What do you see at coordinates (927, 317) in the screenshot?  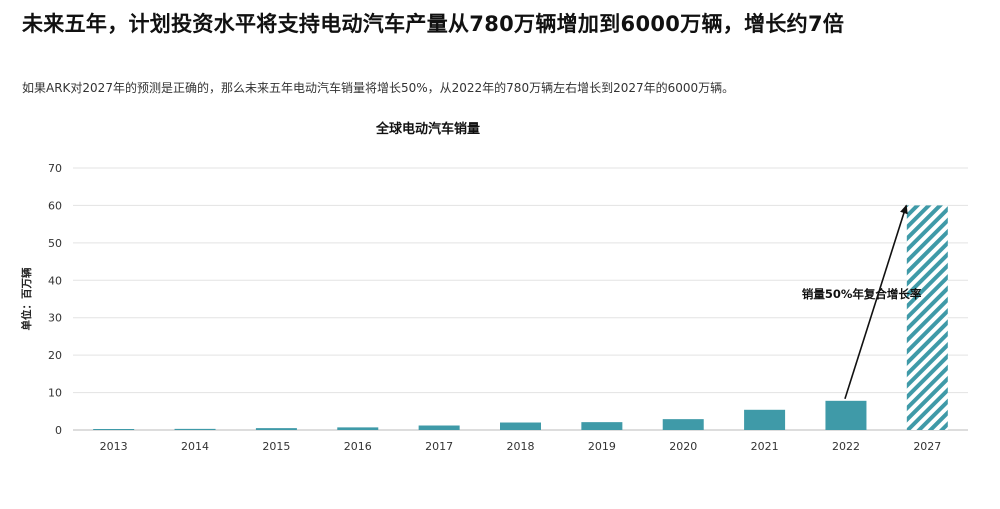 I see `bar-forecast-2027` at bounding box center [927, 317].